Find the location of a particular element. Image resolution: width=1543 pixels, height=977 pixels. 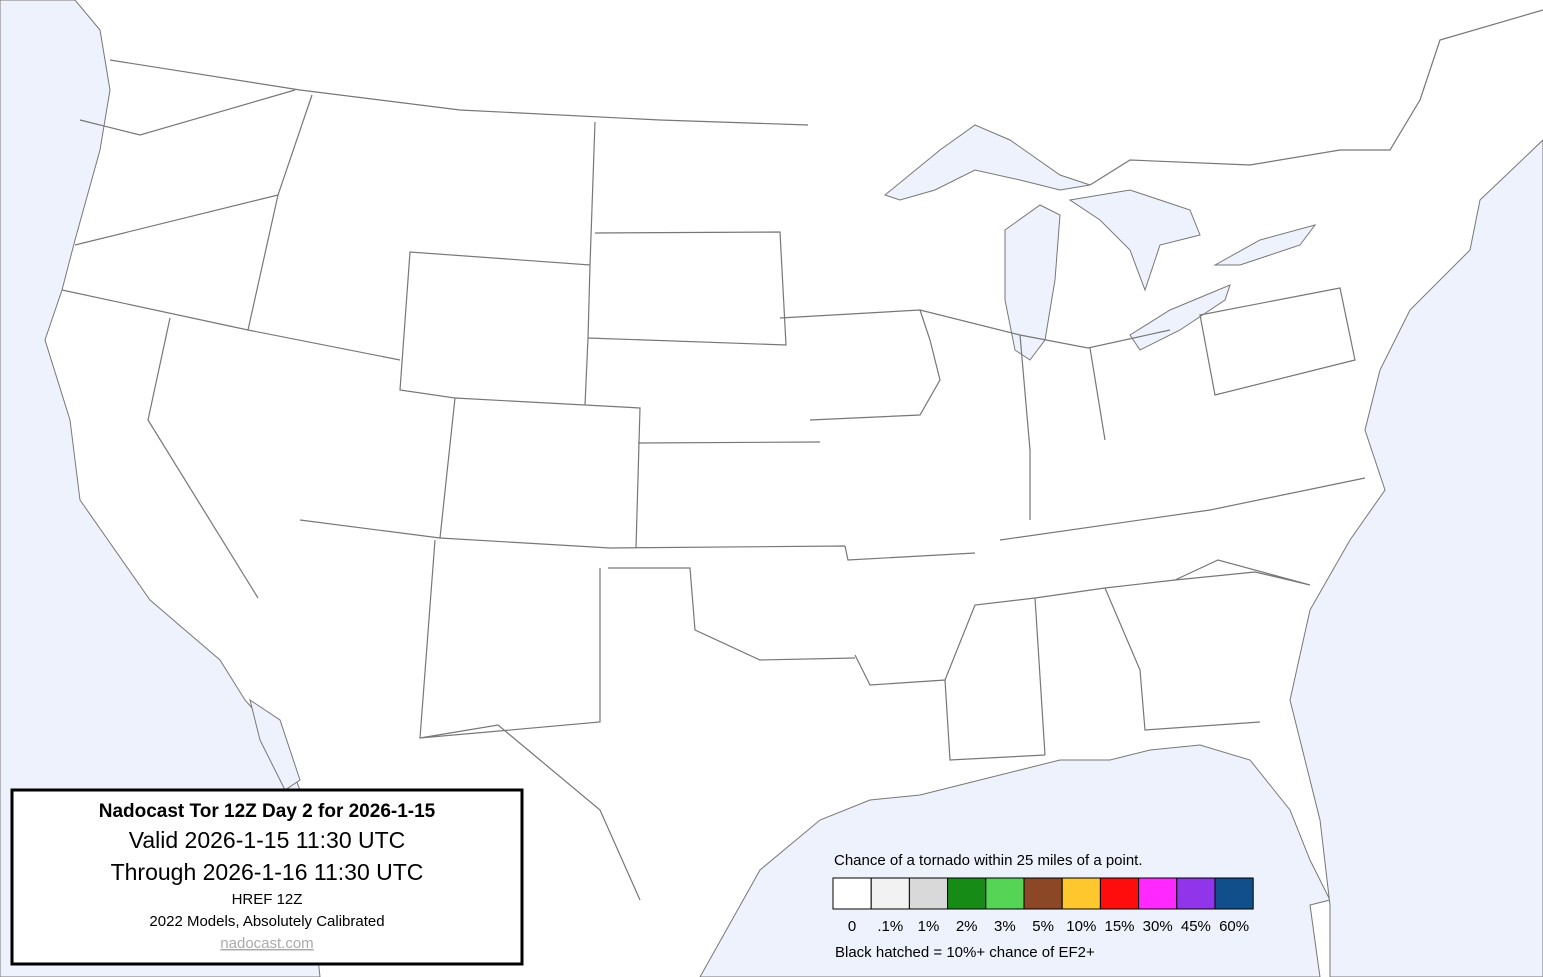

legend-label: 30% is located at coordinates (1158, 926).